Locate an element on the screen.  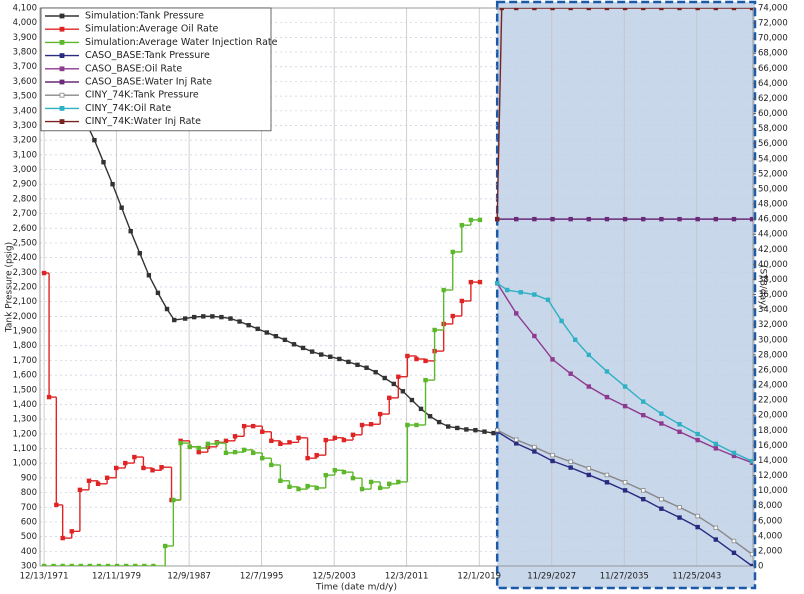
y2-tick-label: 28,000 is located at coordinates (773, 355).